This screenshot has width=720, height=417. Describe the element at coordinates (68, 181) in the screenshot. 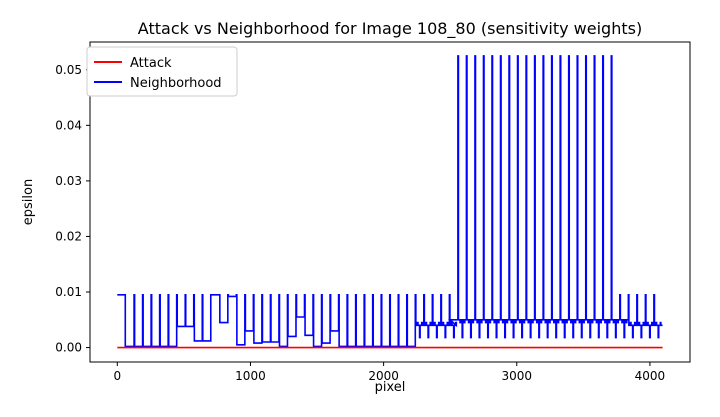

I see `y-tick-label: 0.03` at that location.